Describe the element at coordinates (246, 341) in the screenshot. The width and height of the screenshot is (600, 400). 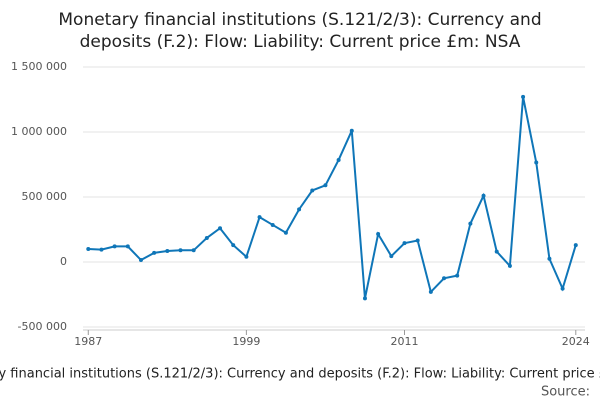
I see `x-tick-label: 1999` at that location.